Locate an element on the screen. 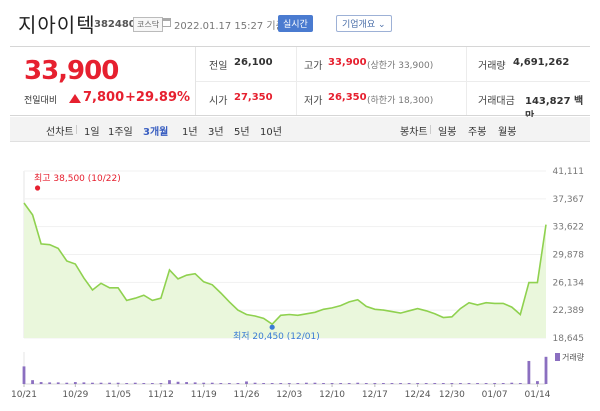 Image resolution: width=600 pixels, height=411 pixels. x-tick-label: 12/17 is located at coordinates (375, 395).